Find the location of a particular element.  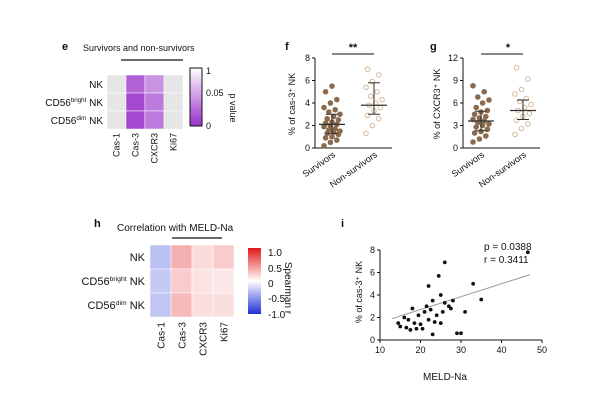

axis-g-ylabel: % of CXCR3⁺ NK is located at coordinates (437, 104).